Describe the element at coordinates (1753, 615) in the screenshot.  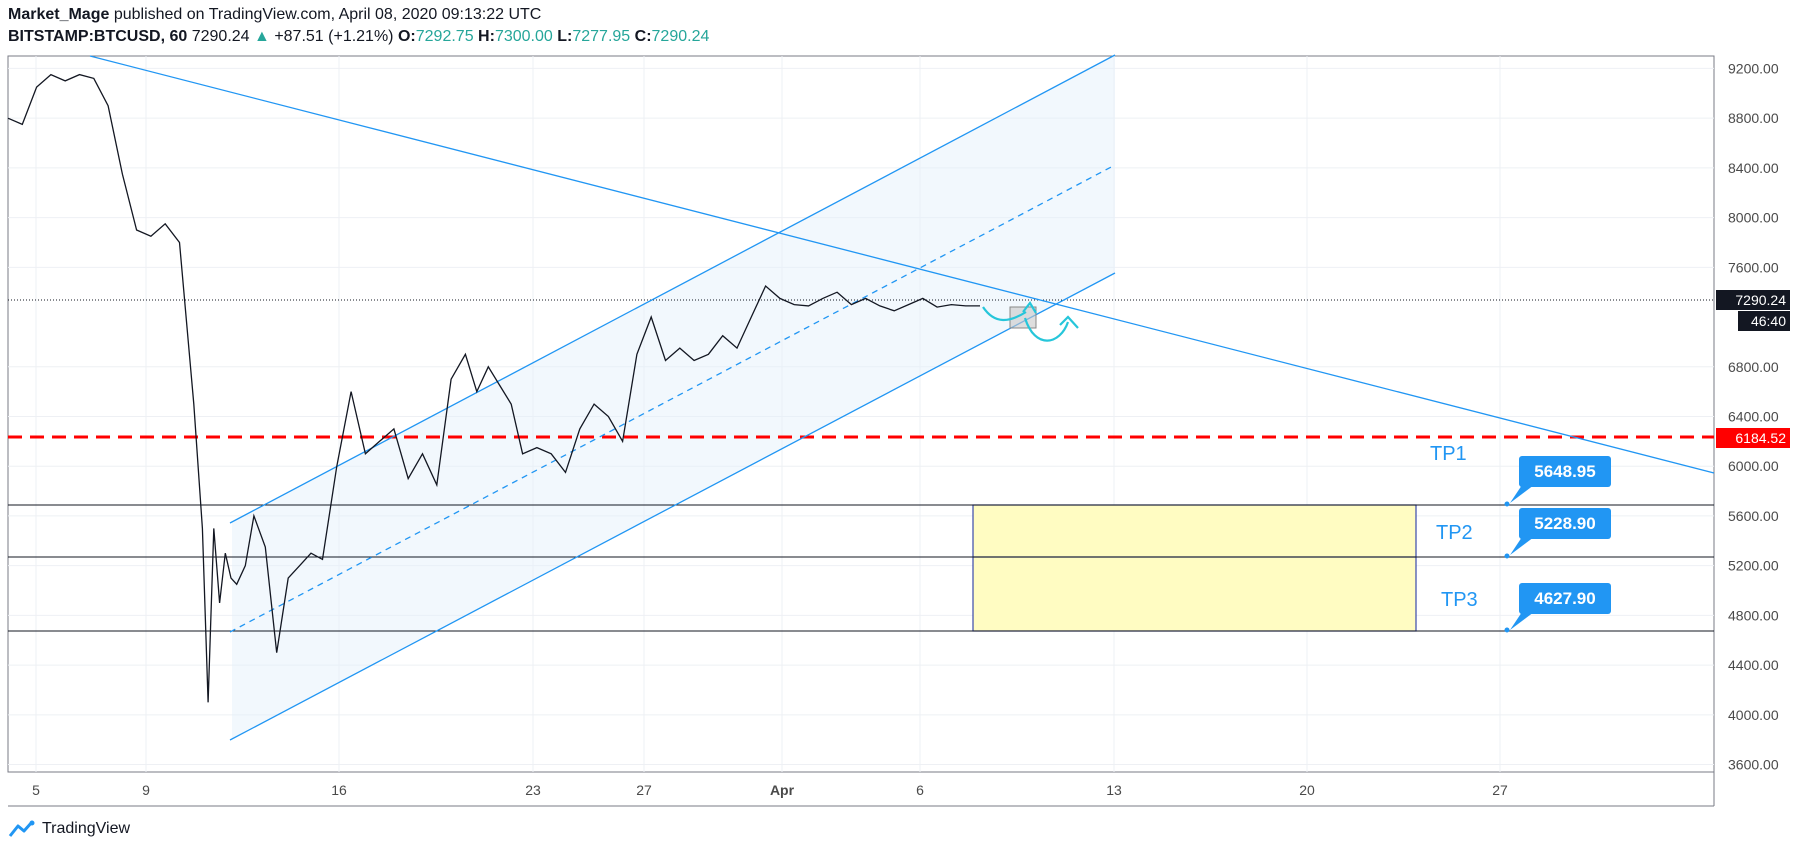
I see `price-tick-label: 4800.00` at that location.